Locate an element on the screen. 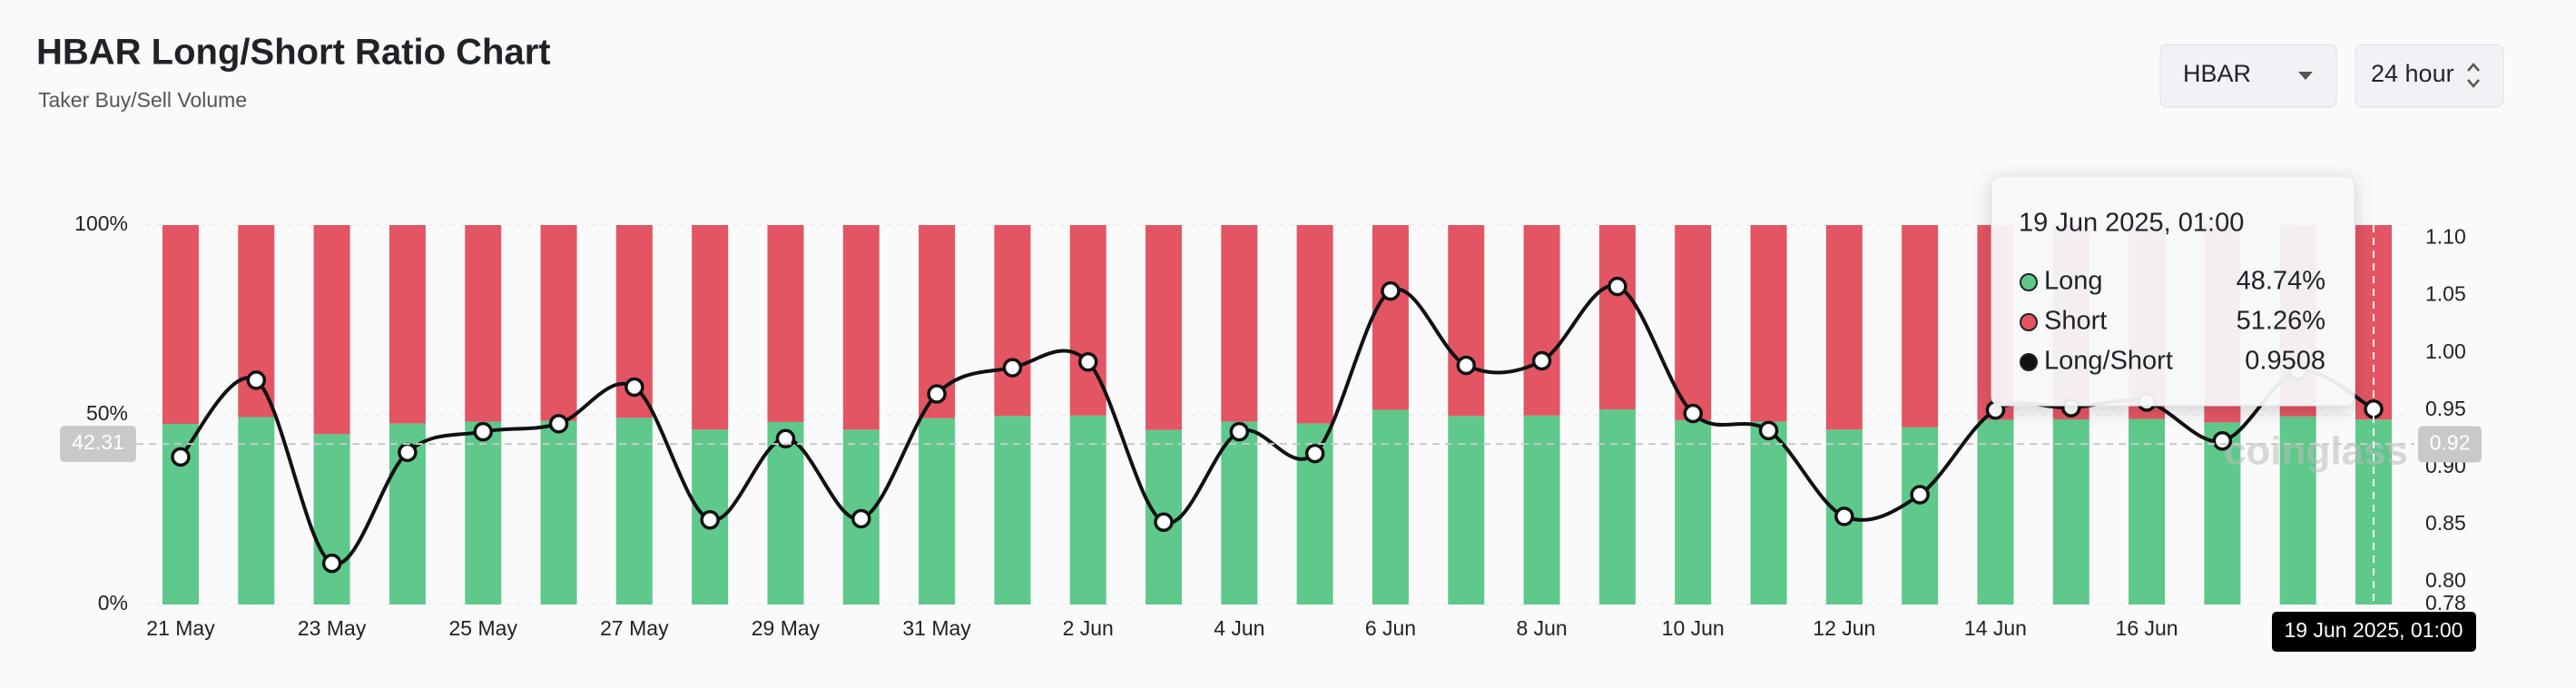  y2-tick-label: 0.80 is located at coordinates (2445, 580).